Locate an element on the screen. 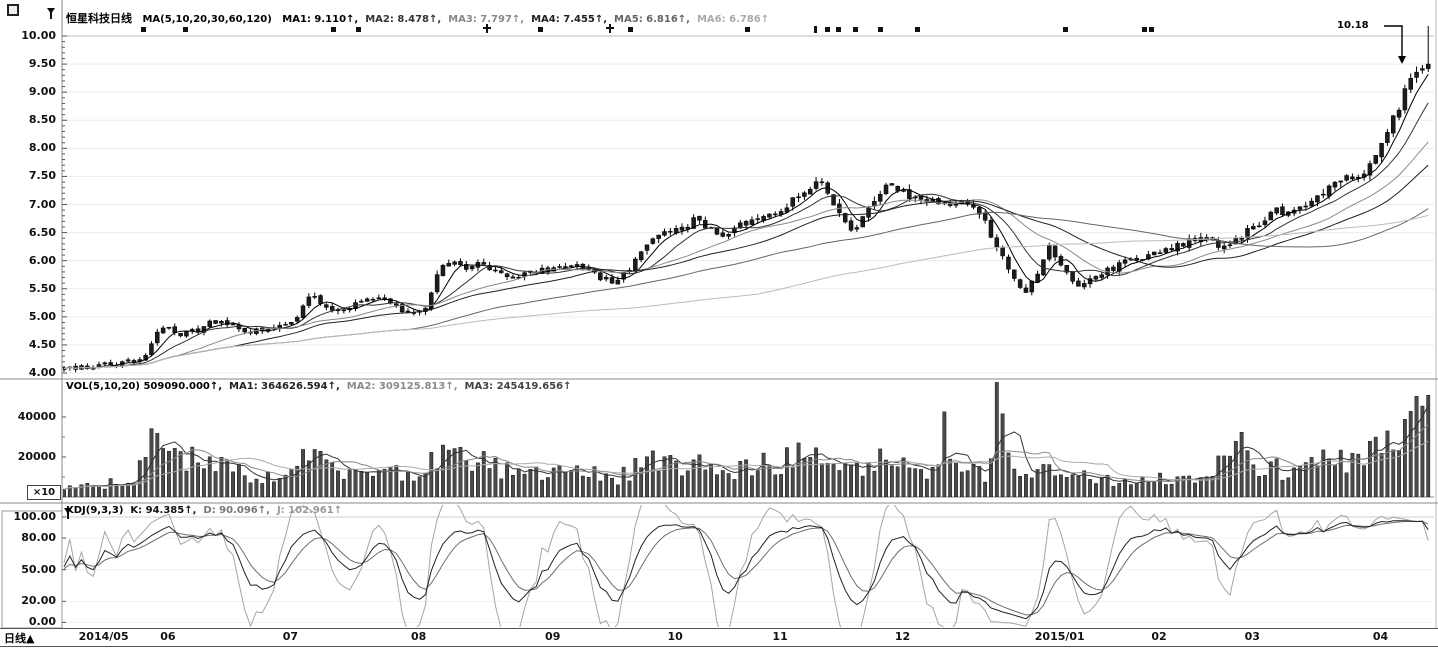 The width and height of the screenshot is (1438, 652). price-tick-label: 4.50 is located at coordinates (42, 344).